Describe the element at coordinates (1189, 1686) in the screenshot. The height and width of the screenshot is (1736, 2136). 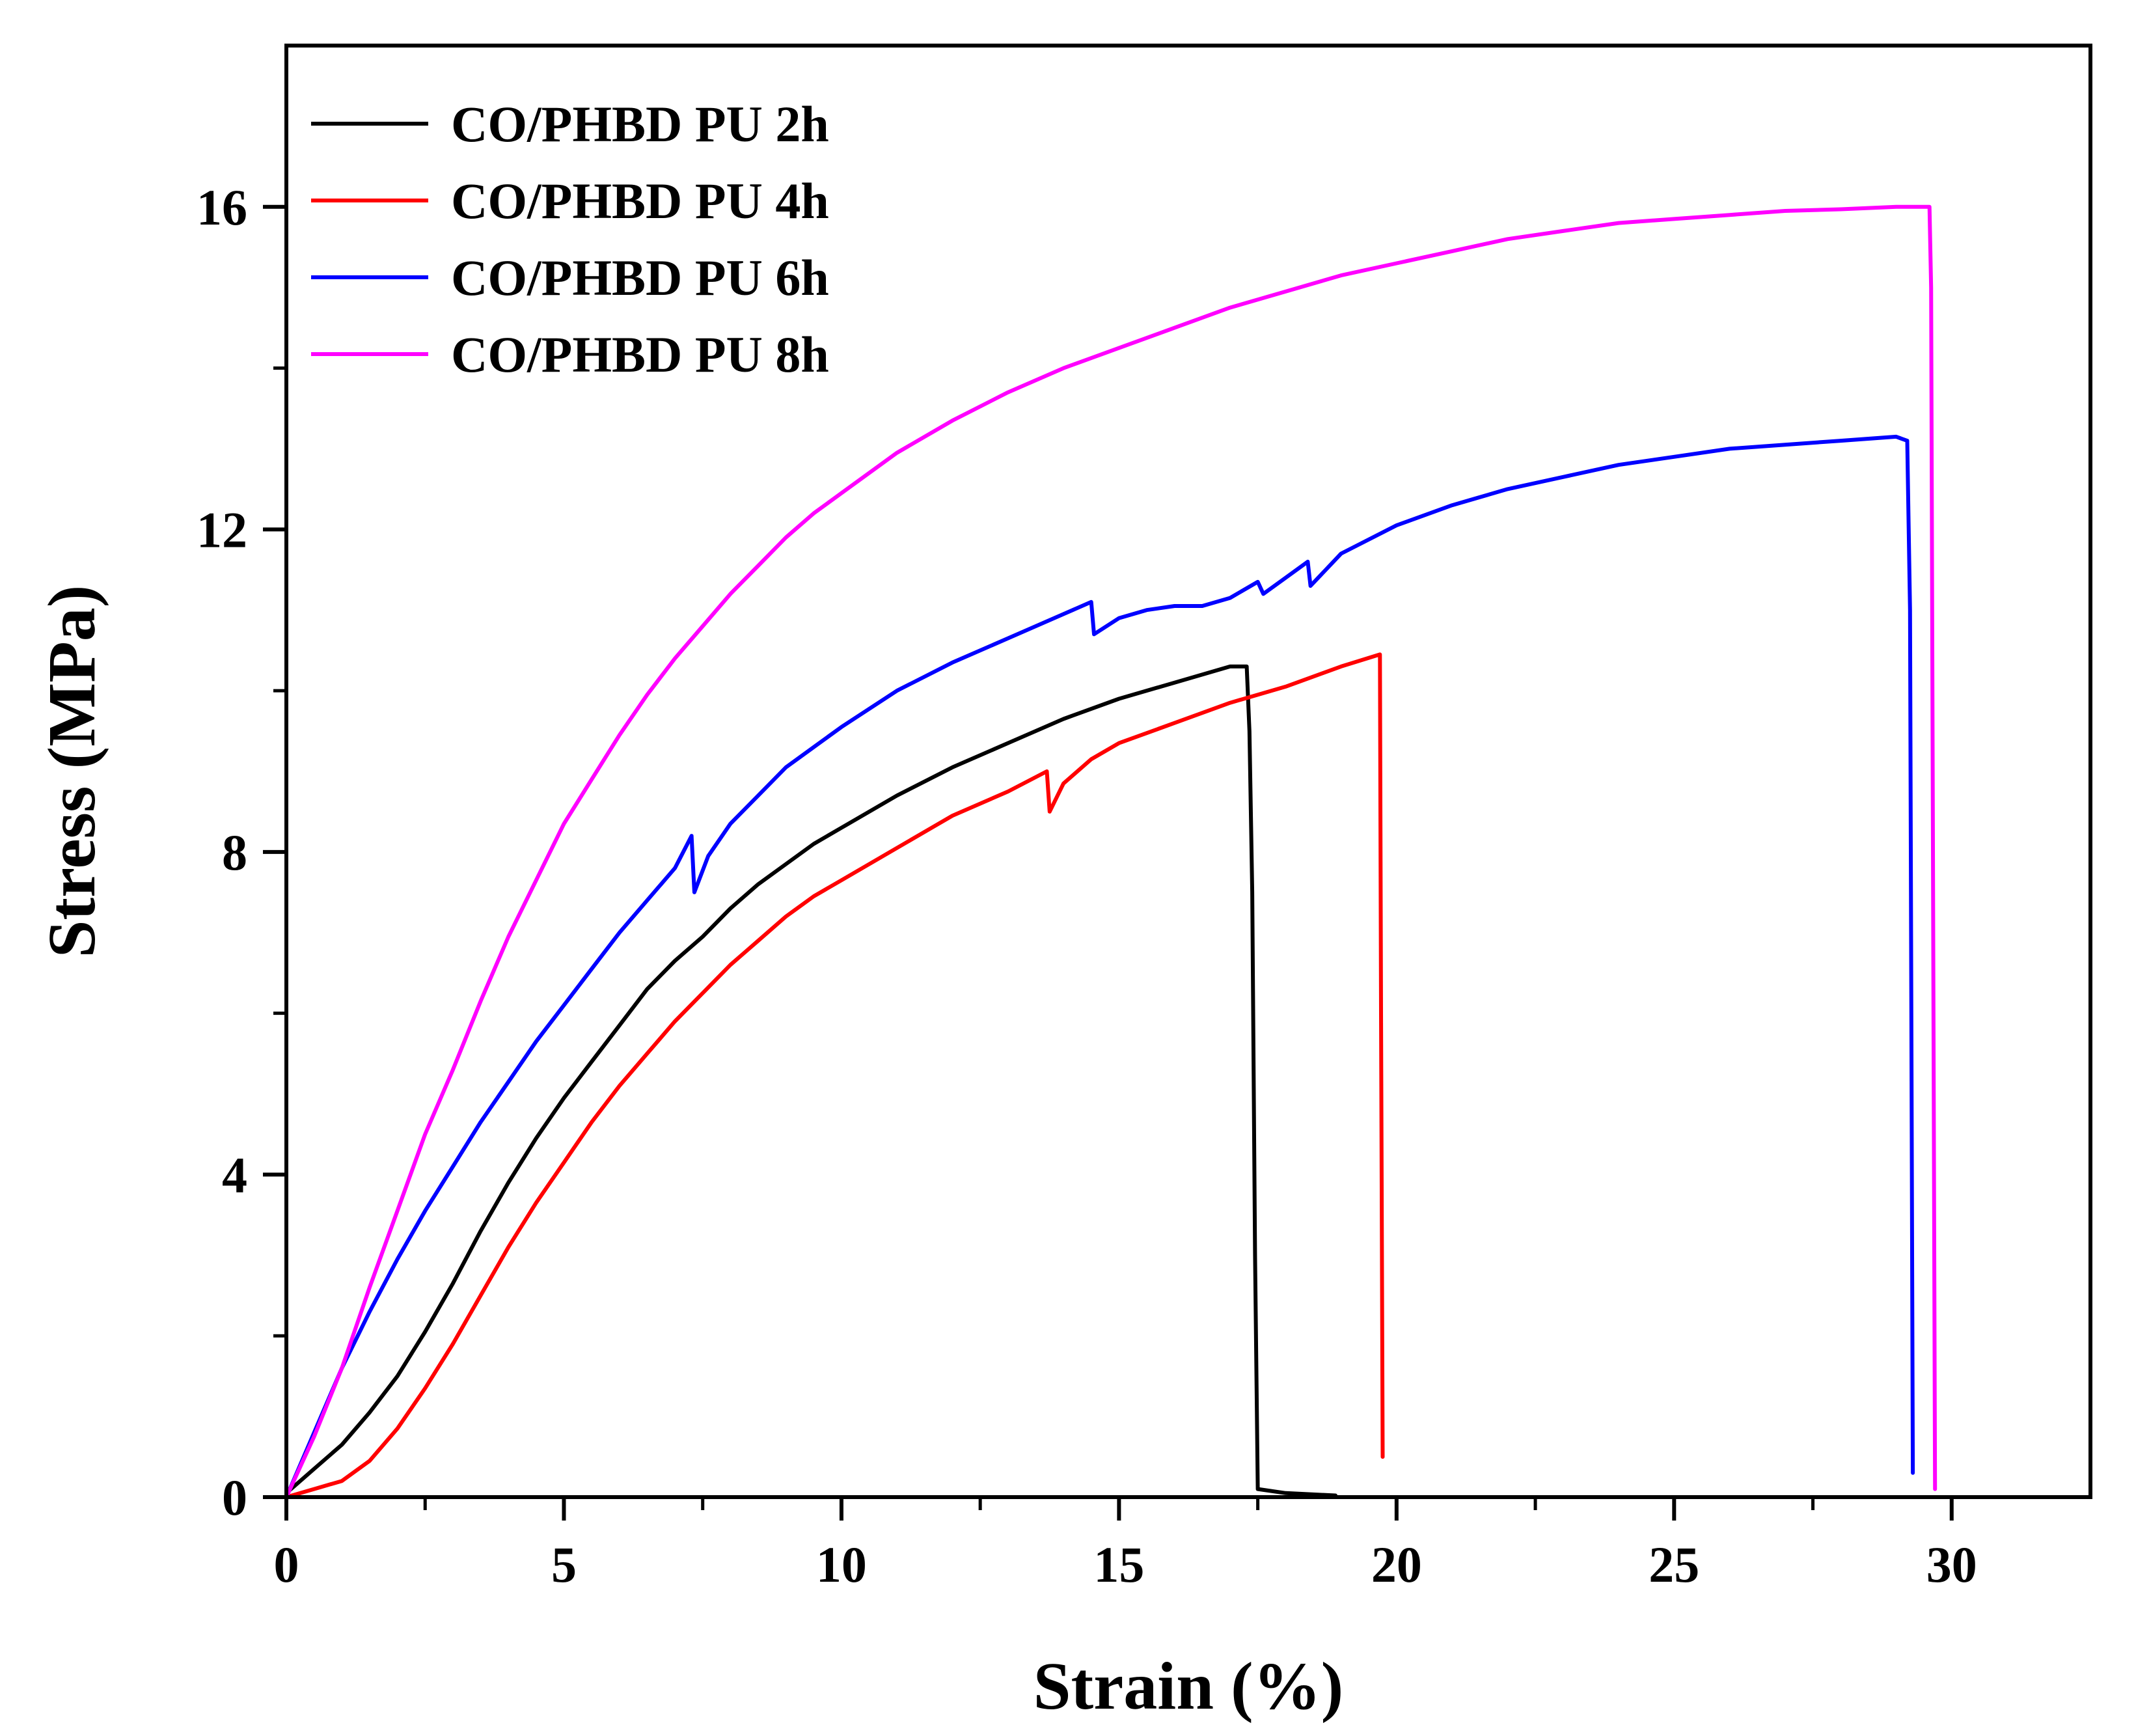
I see `x-axis-title: Strain (%)` at that location.